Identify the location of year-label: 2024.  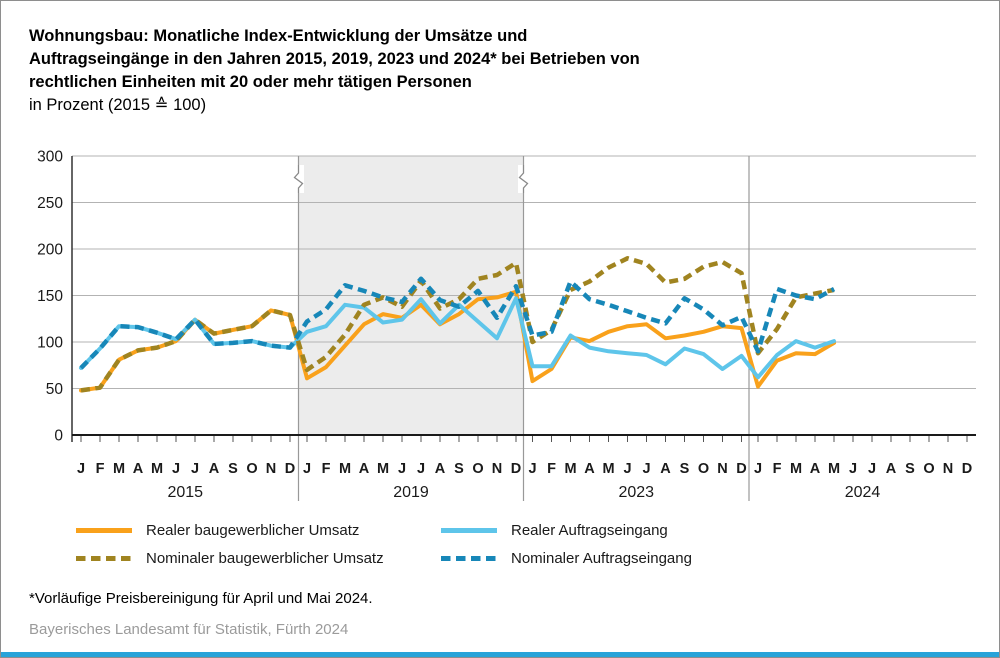
(863, 492).